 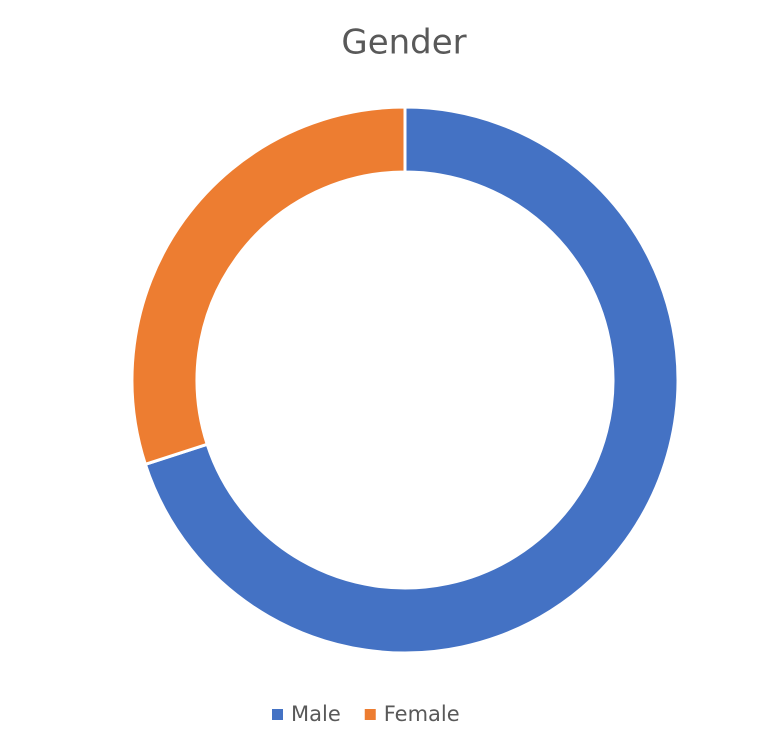 I want to click on legend-label: Male, so click(x=316, y=714).